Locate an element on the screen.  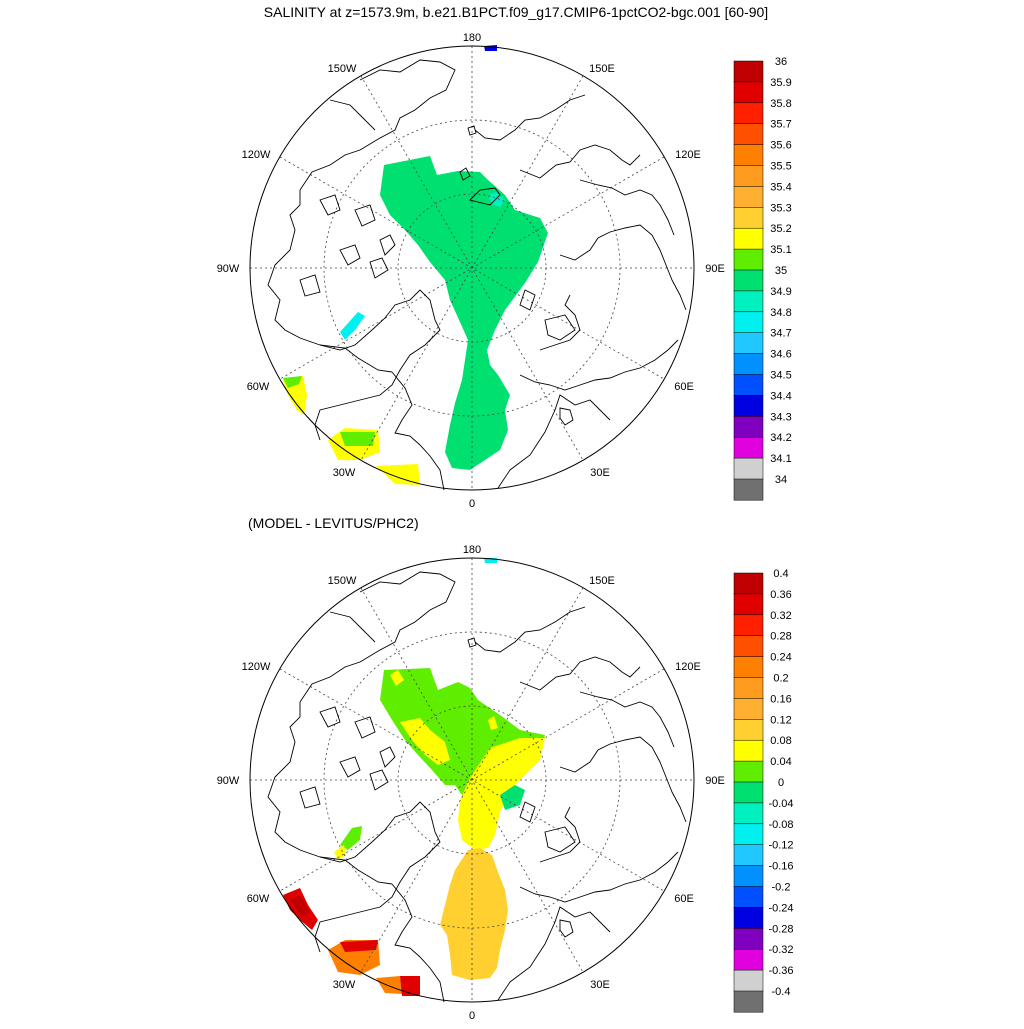
panel-2-lime-field is located at coordinates (462, 756).